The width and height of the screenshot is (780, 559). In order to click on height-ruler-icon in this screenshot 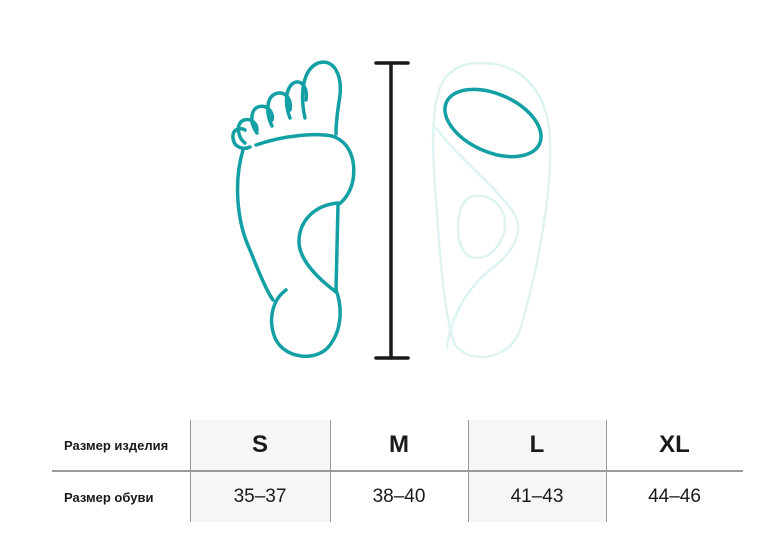, I will do `click(392, 210)`.